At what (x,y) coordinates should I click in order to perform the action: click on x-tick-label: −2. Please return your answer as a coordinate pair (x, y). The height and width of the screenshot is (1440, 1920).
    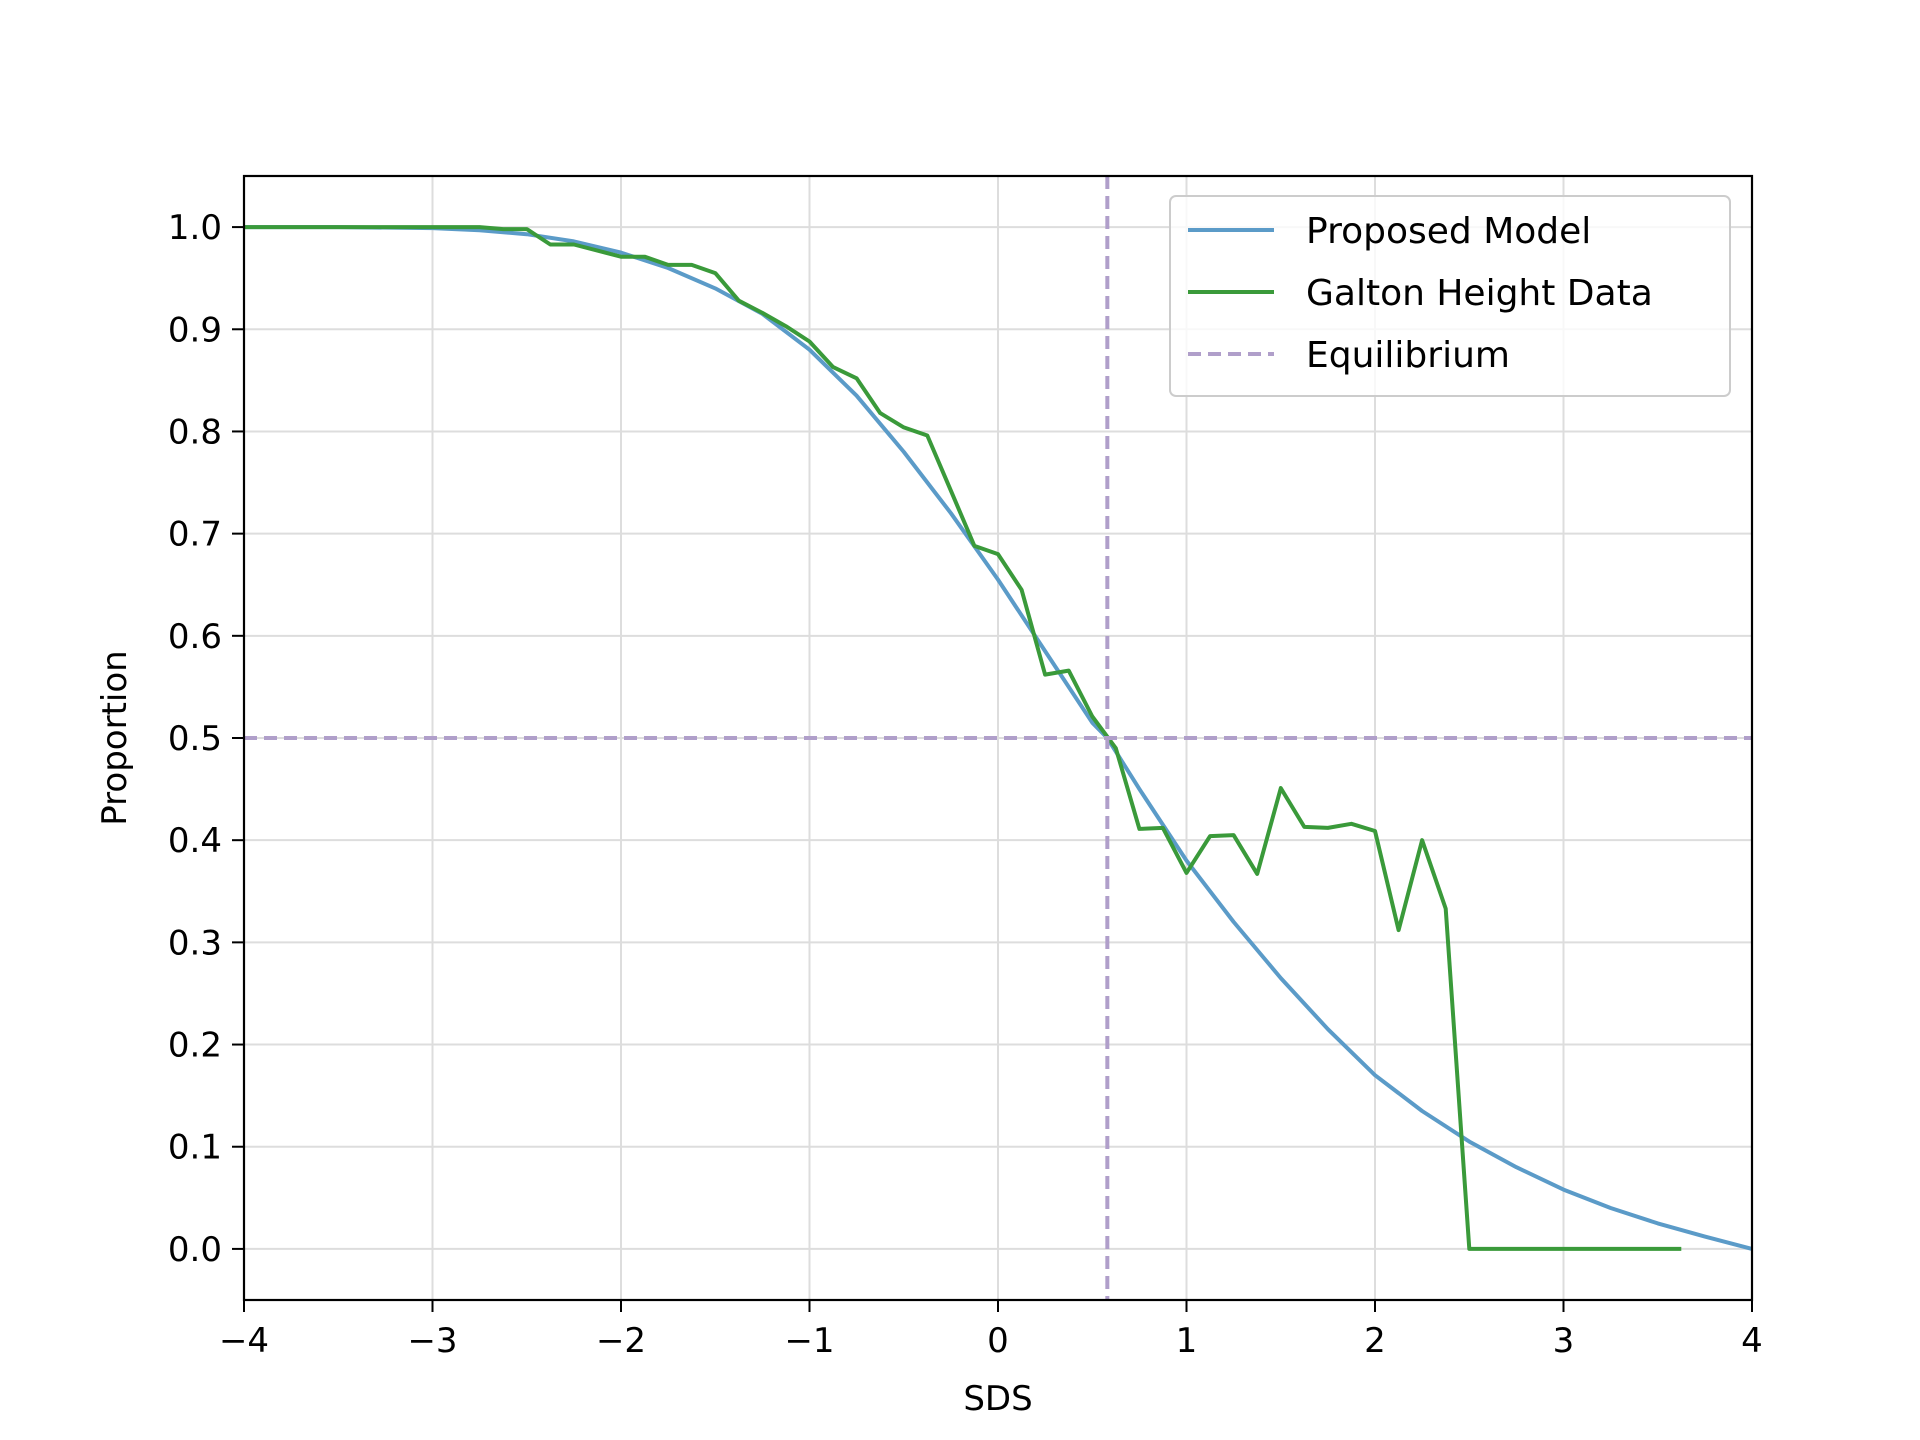
    Looking at the image, I should click on (621, 1341).